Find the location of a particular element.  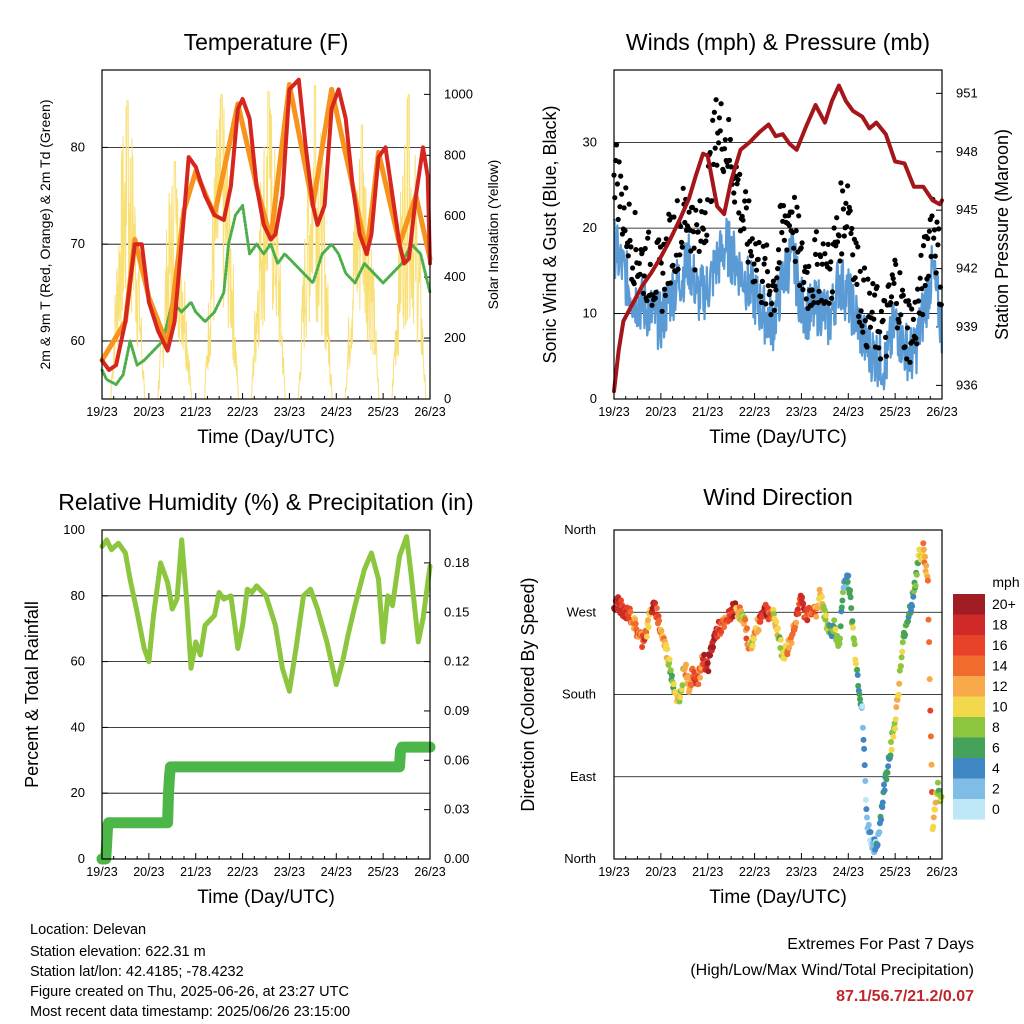

y-tick-label: 100 is located at coordinates (74, 529).